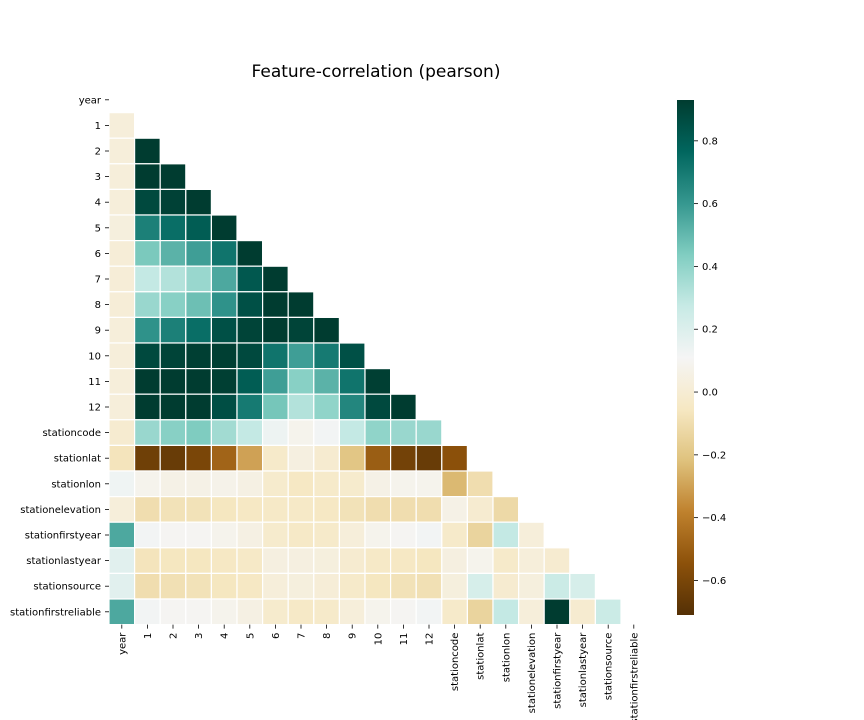 This screenshot has width=864, height=720. Describe the element at coordinates (63, 536) in the screenshot. I see `y-tick-label: stationfirstyear` at that location.